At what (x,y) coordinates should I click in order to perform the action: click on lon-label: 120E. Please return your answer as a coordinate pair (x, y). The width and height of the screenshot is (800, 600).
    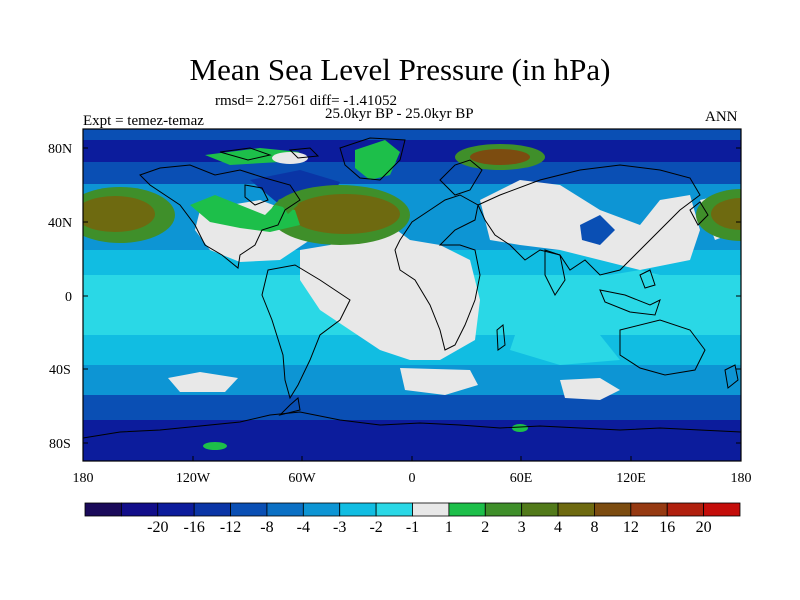
    Looking at the image, I should click on (631, 478).